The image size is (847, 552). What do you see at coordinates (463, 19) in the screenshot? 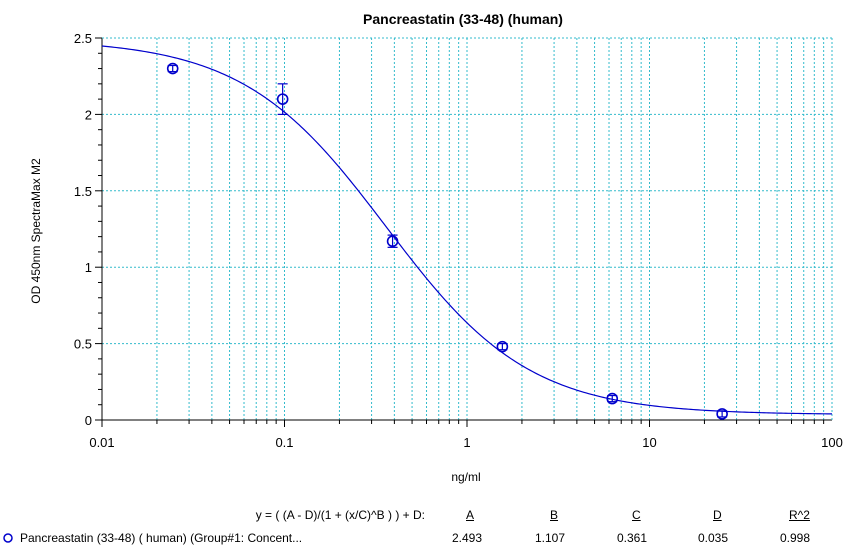
I see `chart-title: Pancreastatin (33-48) (human)` at bounding box center [463, 19].